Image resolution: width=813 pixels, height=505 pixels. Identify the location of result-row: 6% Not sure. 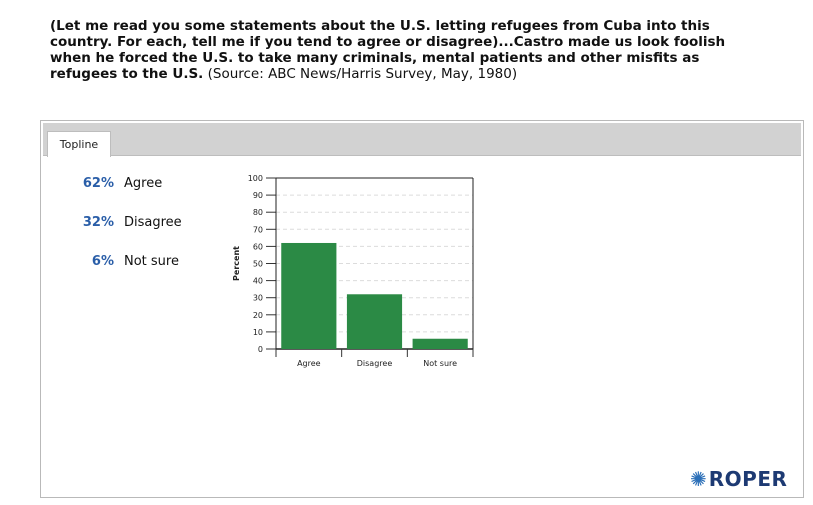
(110, 264).